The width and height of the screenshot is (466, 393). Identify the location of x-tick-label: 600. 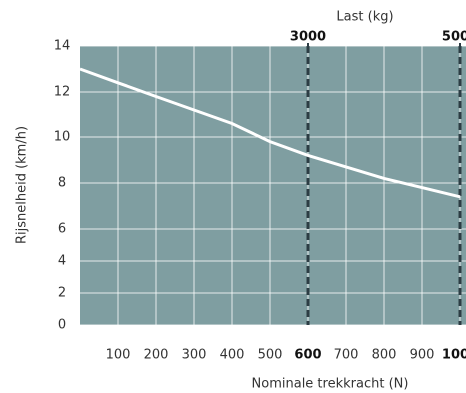
(307, 355).